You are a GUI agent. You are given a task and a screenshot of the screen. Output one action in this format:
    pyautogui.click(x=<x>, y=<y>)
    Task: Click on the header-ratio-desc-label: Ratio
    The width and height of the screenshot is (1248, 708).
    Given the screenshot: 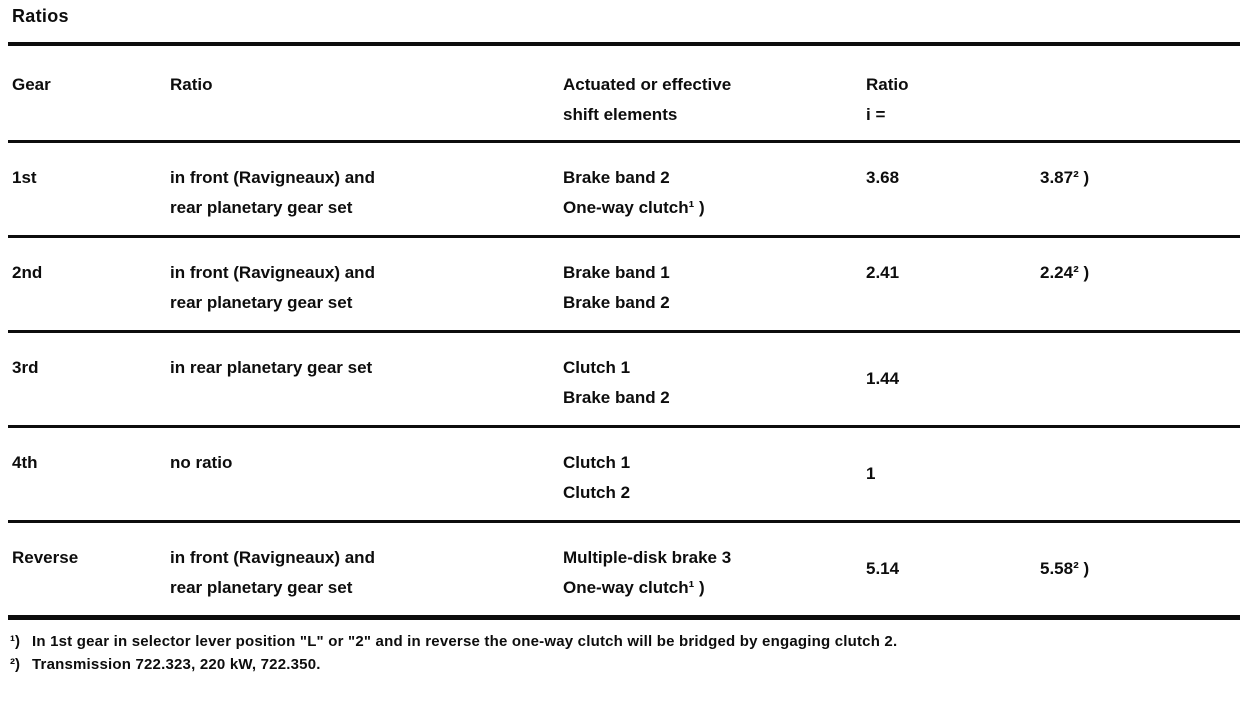 What is the action you would take?
    pyautogui.click(x=191, y=84)
    